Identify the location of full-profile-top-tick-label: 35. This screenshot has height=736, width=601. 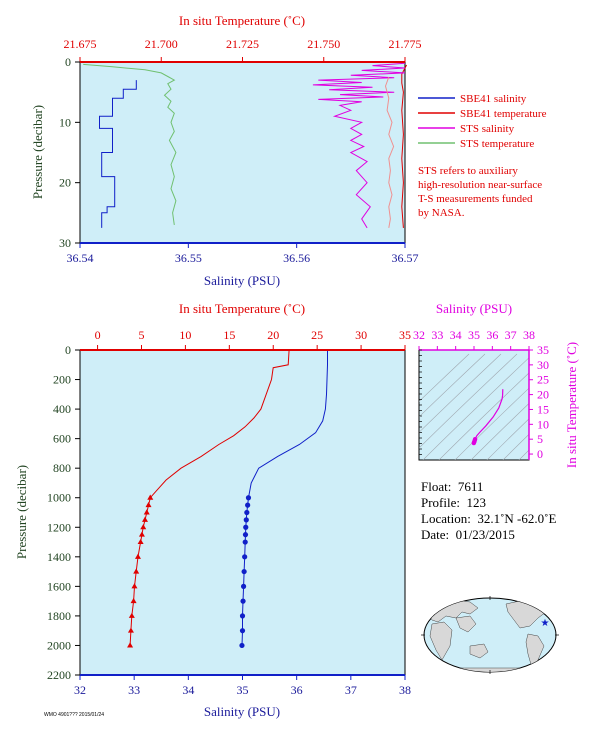
(405, 335).